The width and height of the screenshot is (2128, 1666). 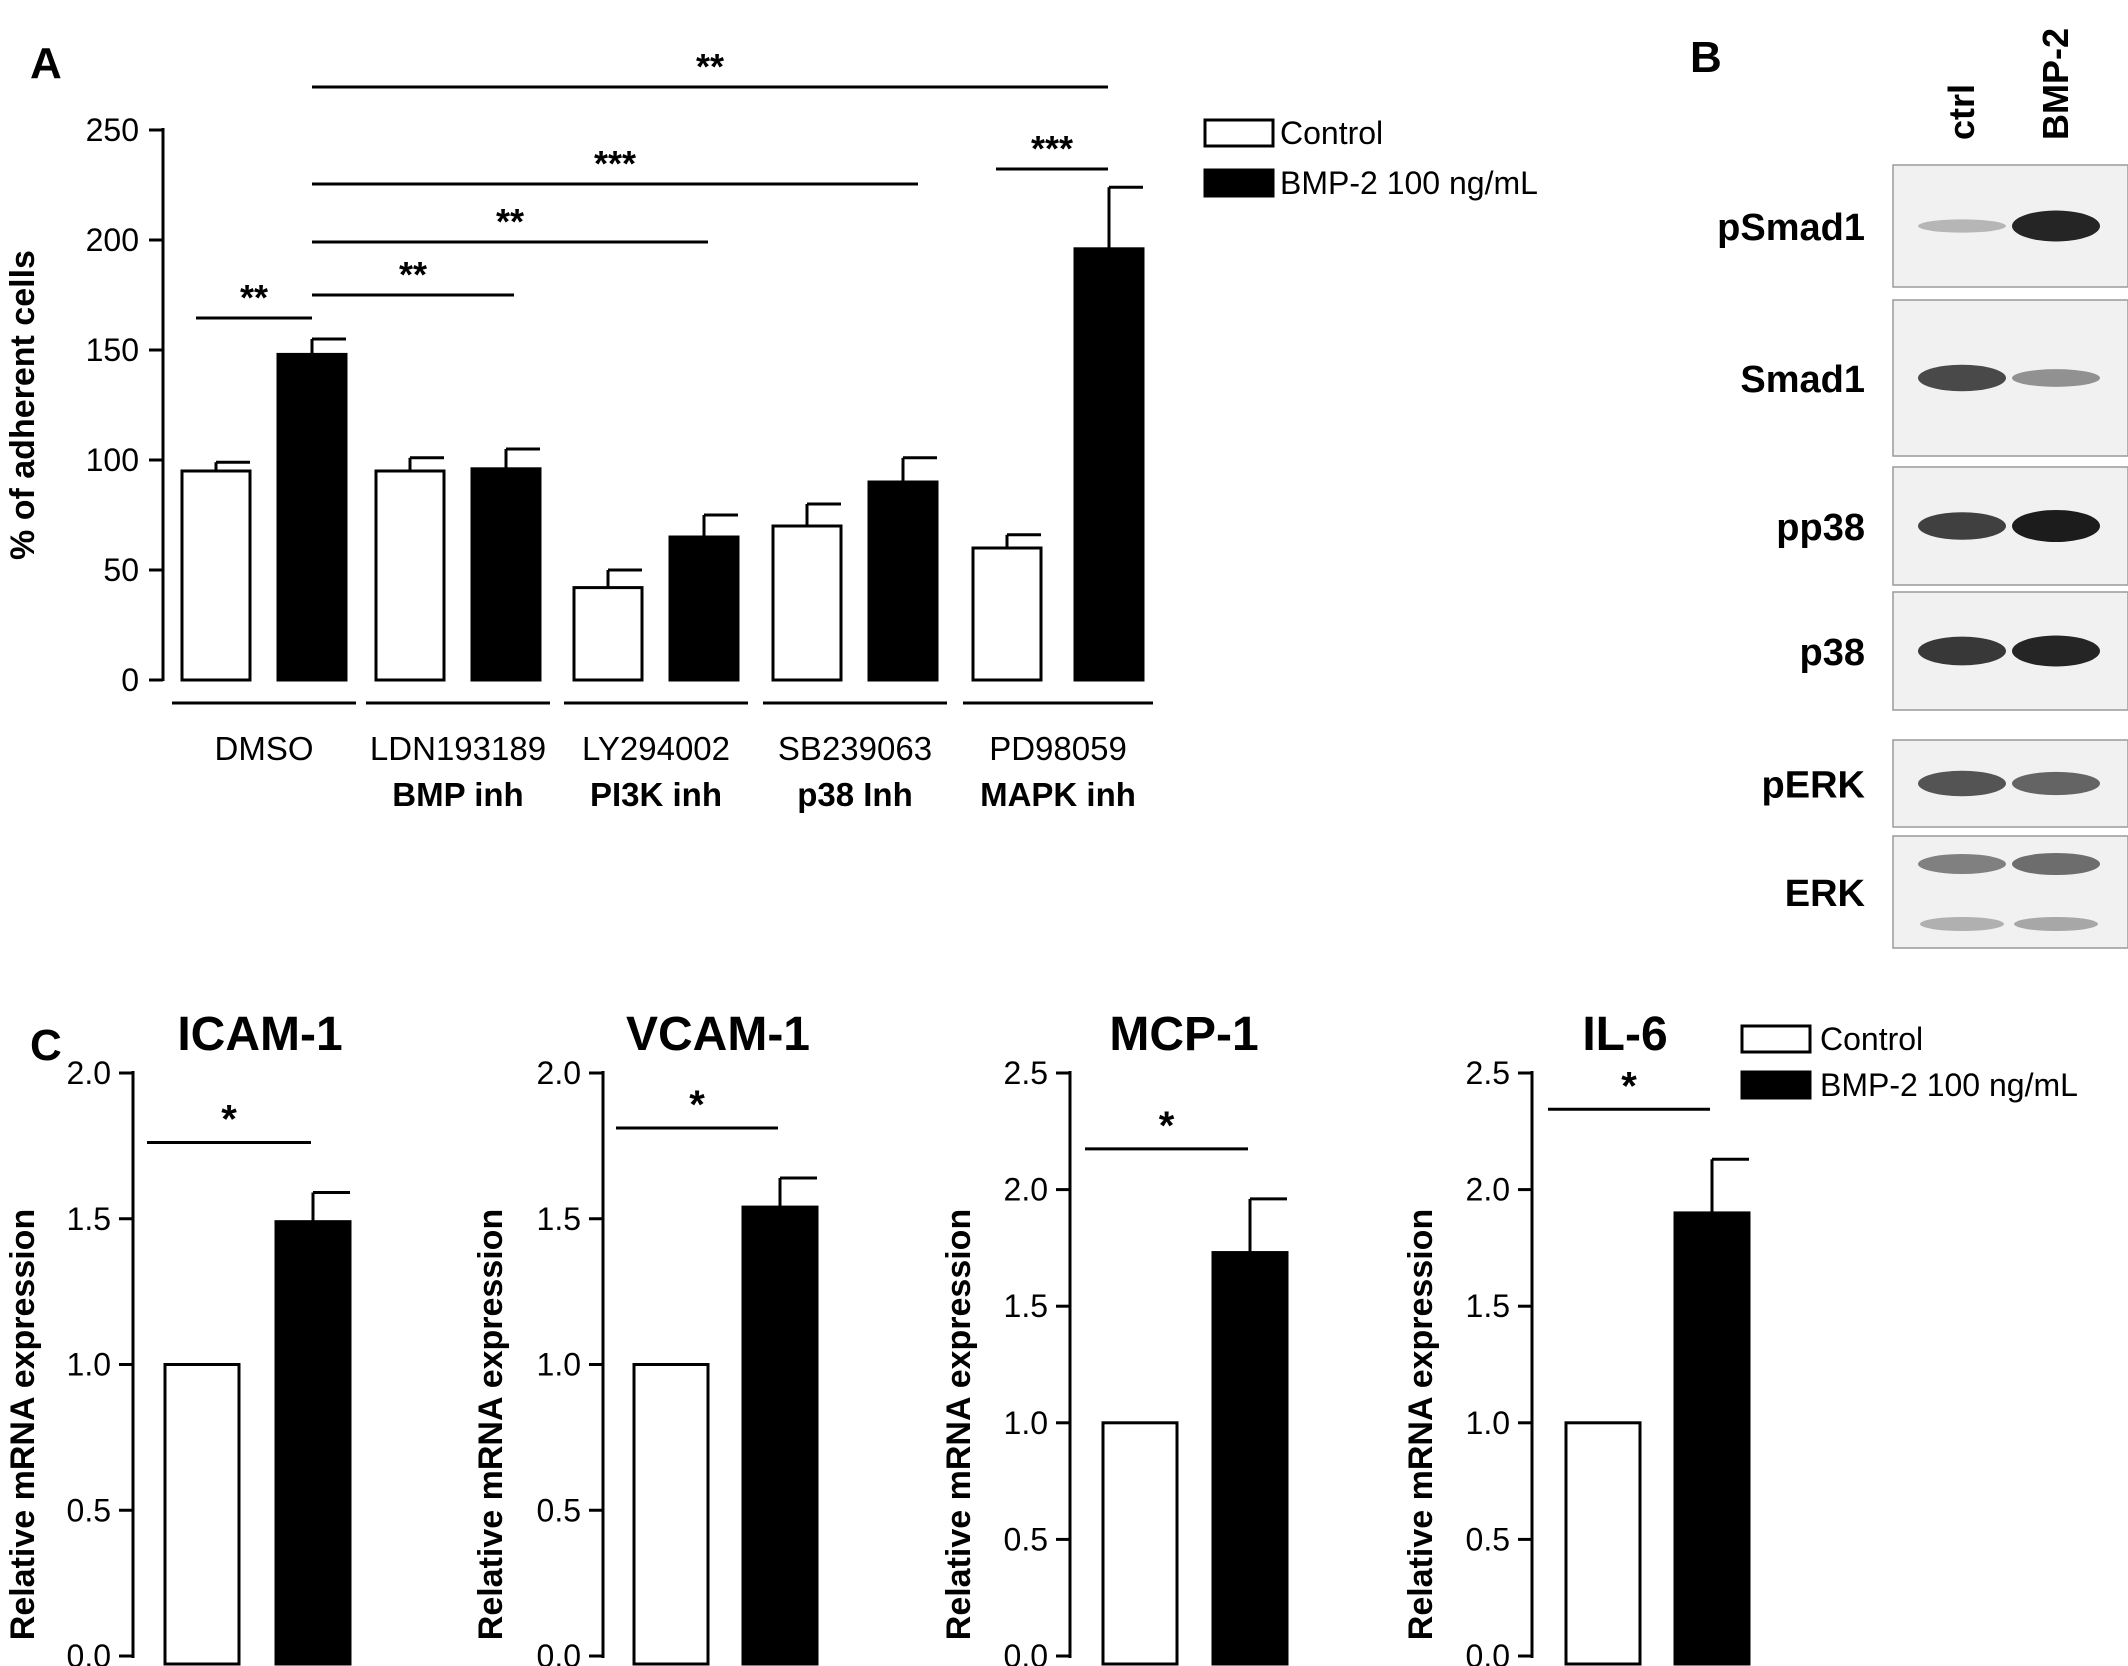 What do you see at coordinates (1962, 226) in the screenshot?
I see `blot-band-psmad1-ctrl` at bounding box center [1962, 226].